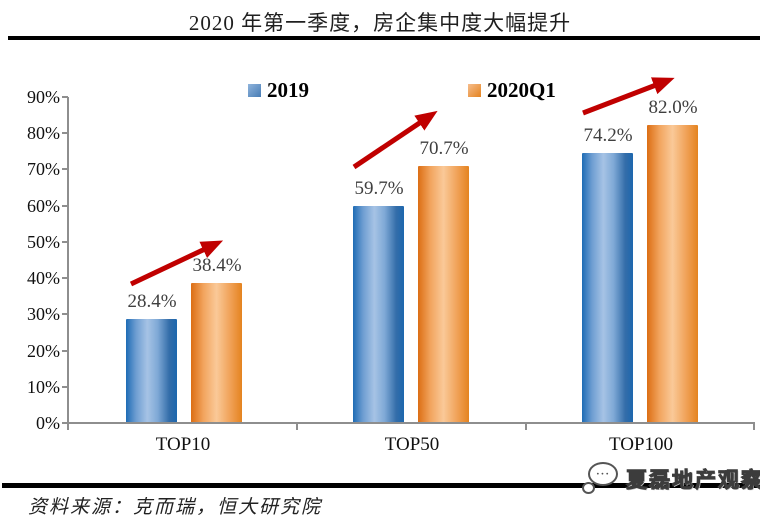 This screenshot has height=519, width=760. What do you see at coordinates (673, 107) in the screenshot?
I see `data-label-2020q1-top100: 82.0%` at bounding box center [673, 107].